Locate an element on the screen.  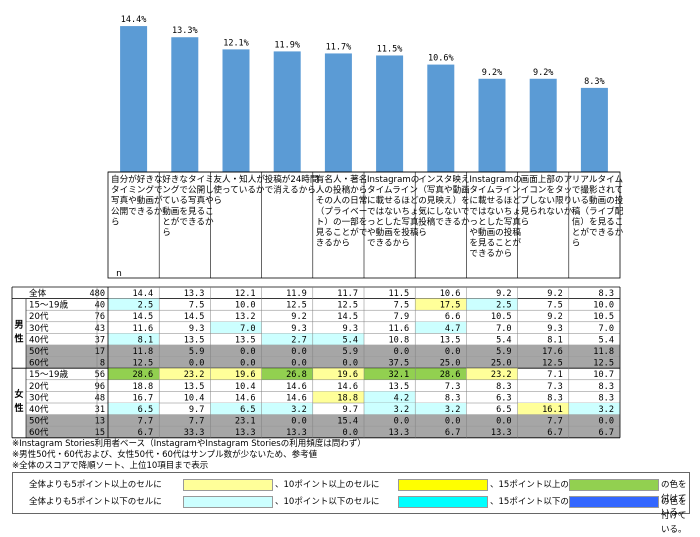
table-cell-value: 6.6 is located at coordinates (453, 317).